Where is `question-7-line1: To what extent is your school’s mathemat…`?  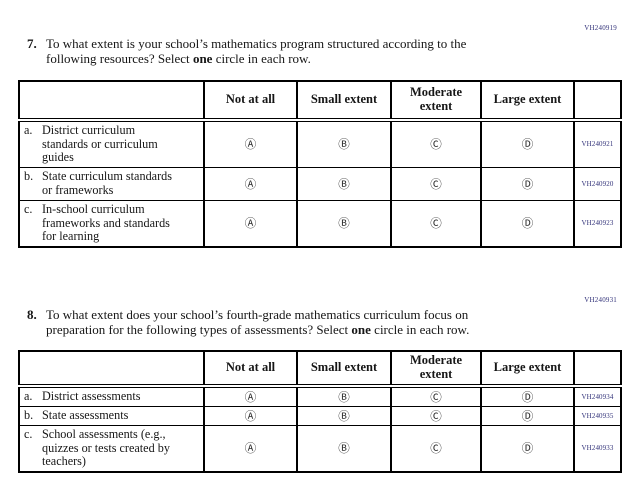 question-7-line1: To what extent is your school’s mathemat… is located at coordinates (256, 43).